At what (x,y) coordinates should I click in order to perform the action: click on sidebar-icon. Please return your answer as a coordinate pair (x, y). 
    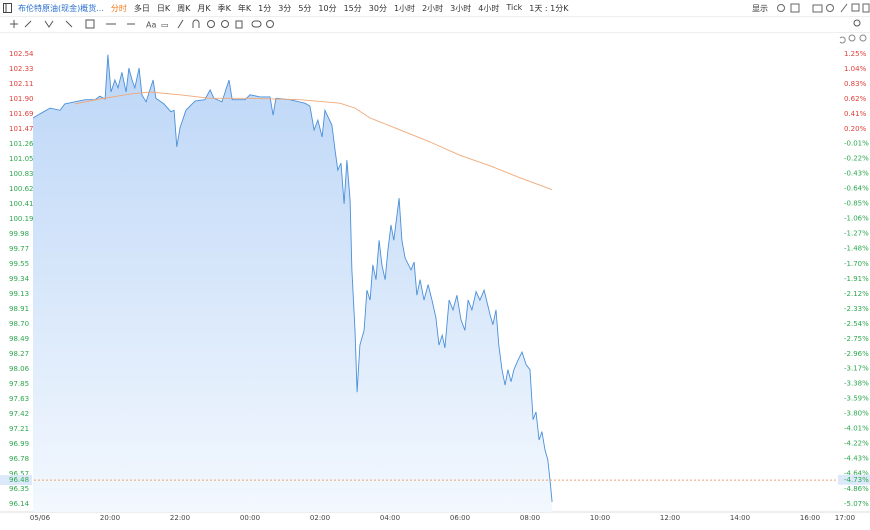
    Looking at the image, I should click on (8, 8).